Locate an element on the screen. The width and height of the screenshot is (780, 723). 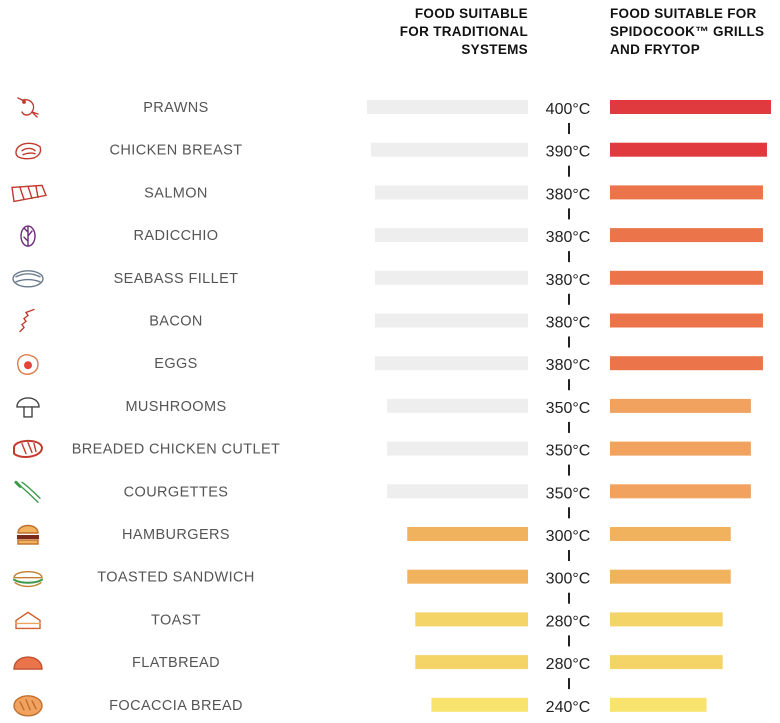
toasted-sandwich-icon is located at coordinates (28, 579).